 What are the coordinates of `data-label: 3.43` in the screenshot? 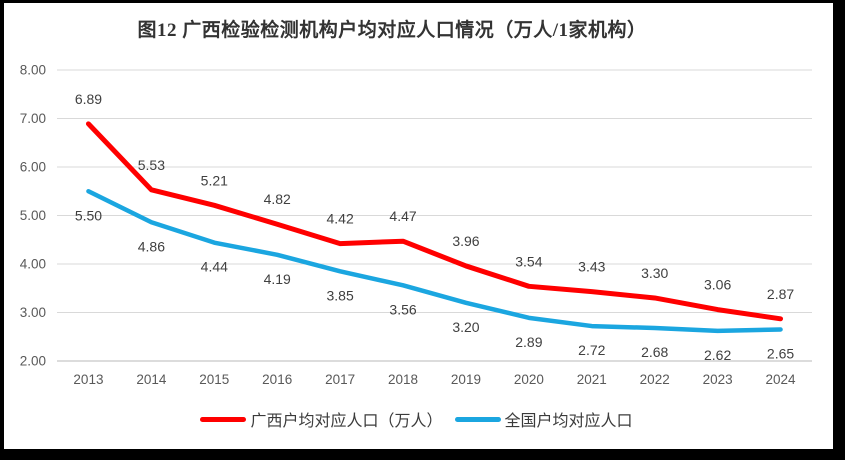 It's located at (591, 267).